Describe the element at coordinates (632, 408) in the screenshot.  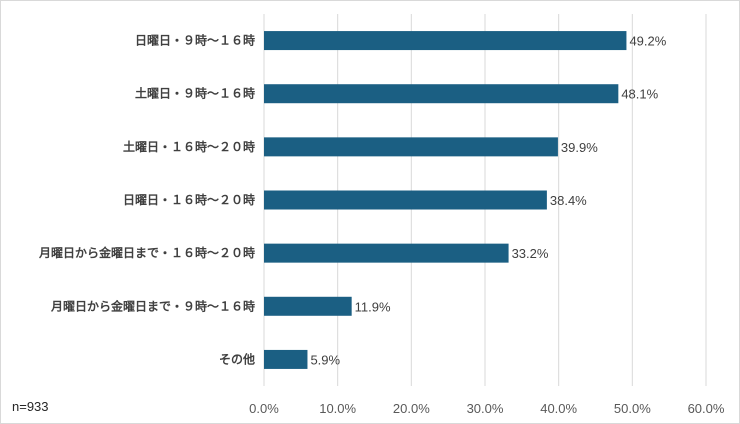
I see `x-tick-label: 50.0%` at that location.